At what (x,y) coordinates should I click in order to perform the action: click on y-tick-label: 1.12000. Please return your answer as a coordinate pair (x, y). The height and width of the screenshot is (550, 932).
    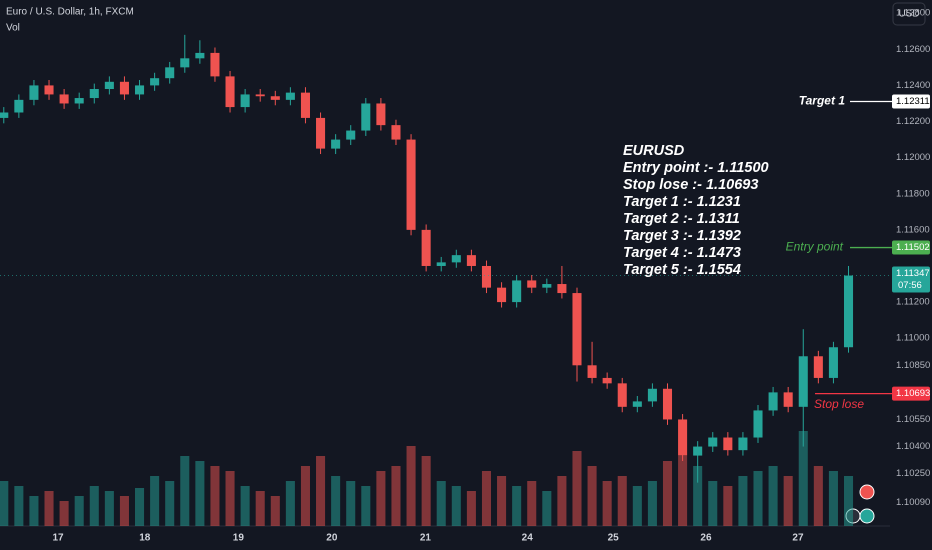
    Looking at the image, I should click on (913, 157).